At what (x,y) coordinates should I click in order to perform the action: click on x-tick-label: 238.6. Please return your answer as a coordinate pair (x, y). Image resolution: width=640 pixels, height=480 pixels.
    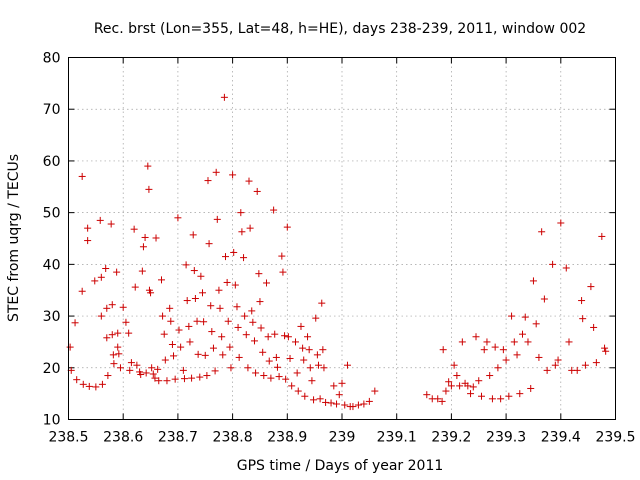
    Looking at the image, I should click on (123, 438).